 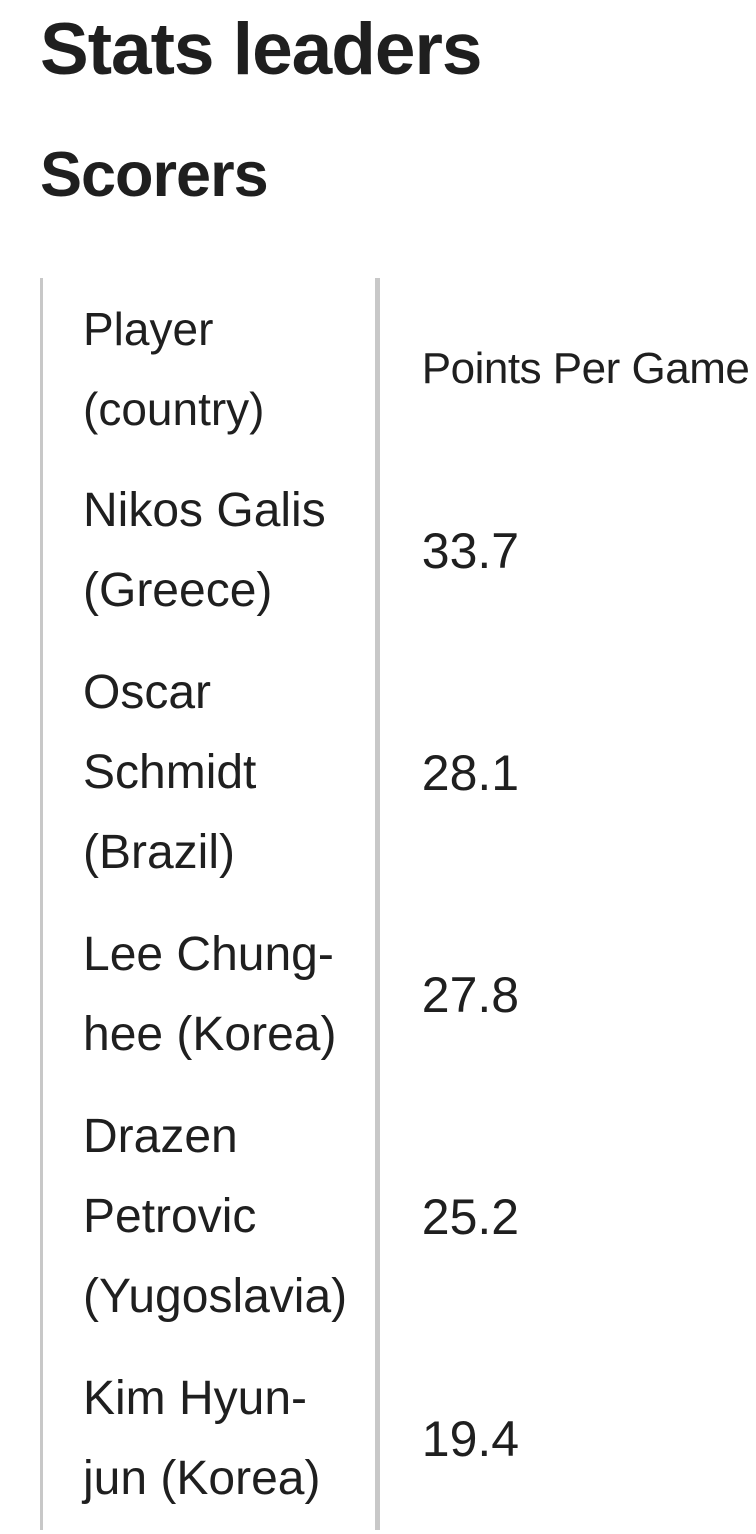 What do you see at coordinates (470, 551) in the screenshot?
I see `points-value-cell: 33.7` at bounding box center [470, 551].